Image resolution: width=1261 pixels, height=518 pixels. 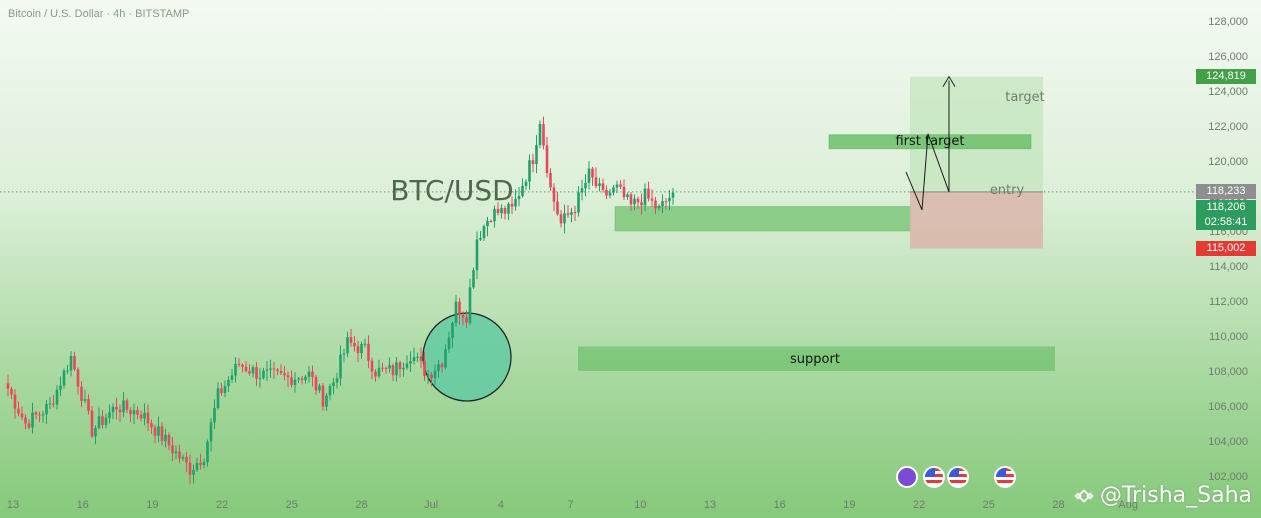 I want to click on event-icon, so click(x=907, y=477).